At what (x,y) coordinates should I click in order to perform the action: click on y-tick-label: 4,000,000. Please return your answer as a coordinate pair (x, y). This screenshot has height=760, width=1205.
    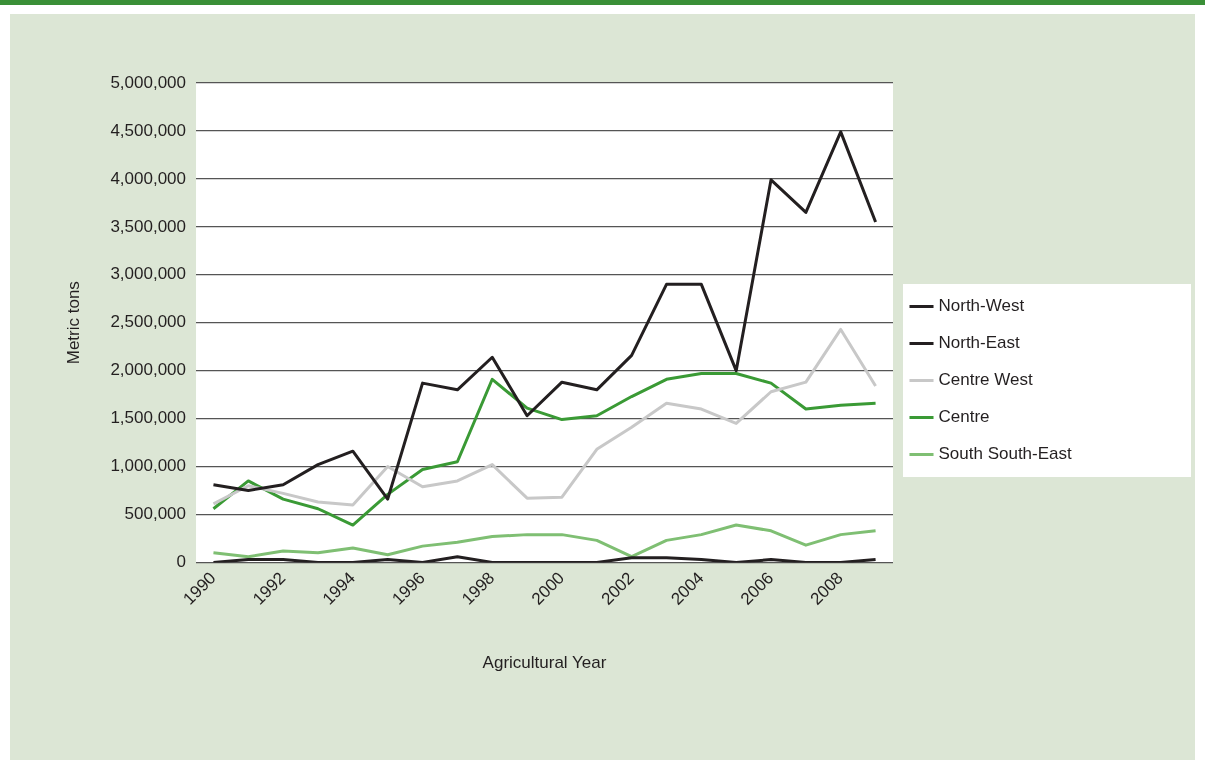
    Looking at the image, I should click on (148, 178).